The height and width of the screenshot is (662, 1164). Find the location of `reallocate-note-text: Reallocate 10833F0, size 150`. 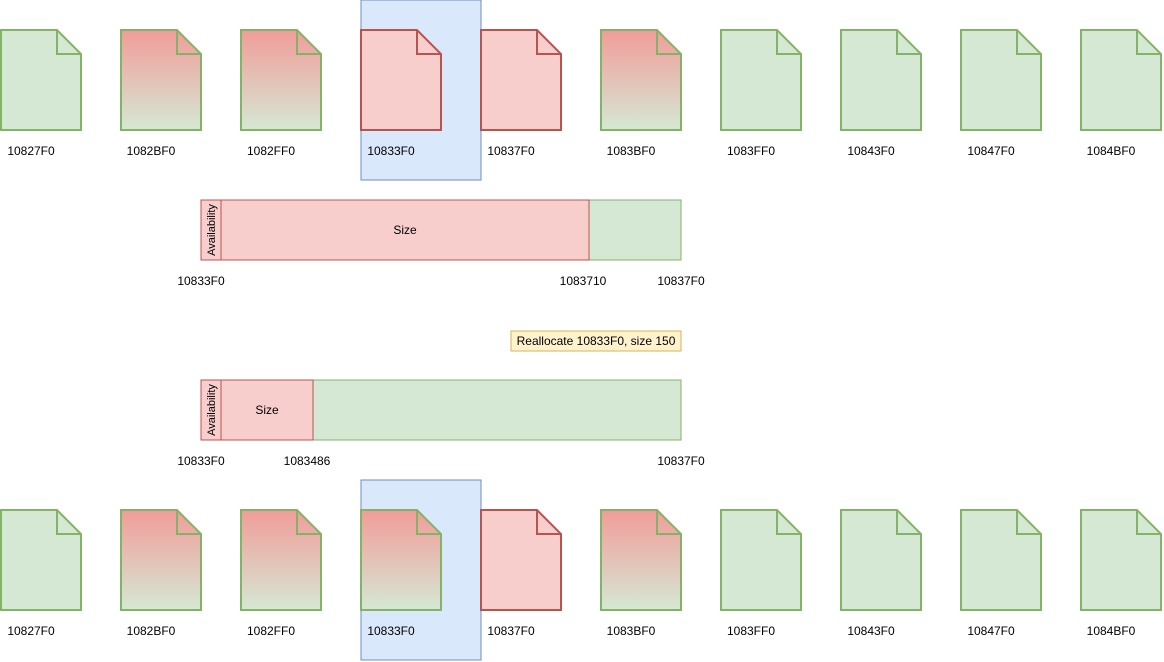

reallocate-note-text: Reallocate 10833F0, size 150 is located at coordinates (596, 341).